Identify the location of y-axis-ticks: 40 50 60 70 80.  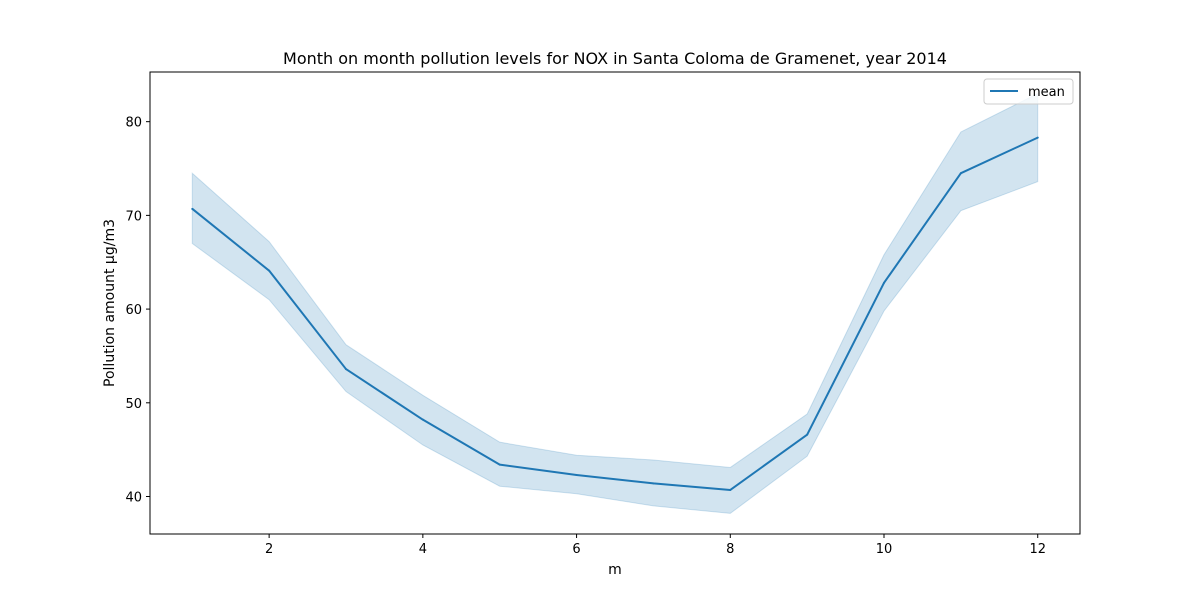
(137, 311).